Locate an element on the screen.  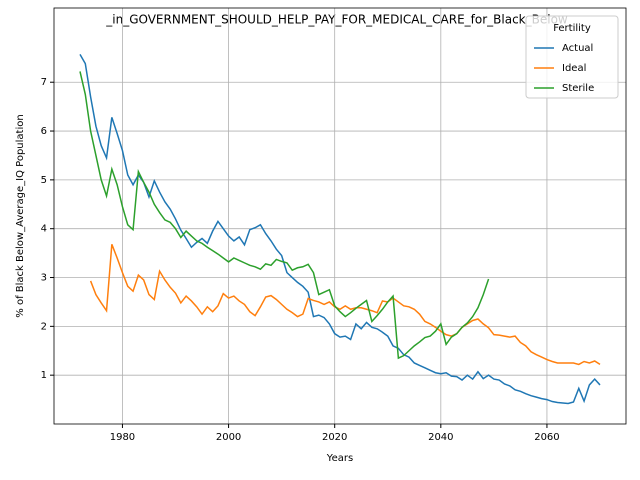
x-tick-label: 2040 is located at coordinates (440, 437).